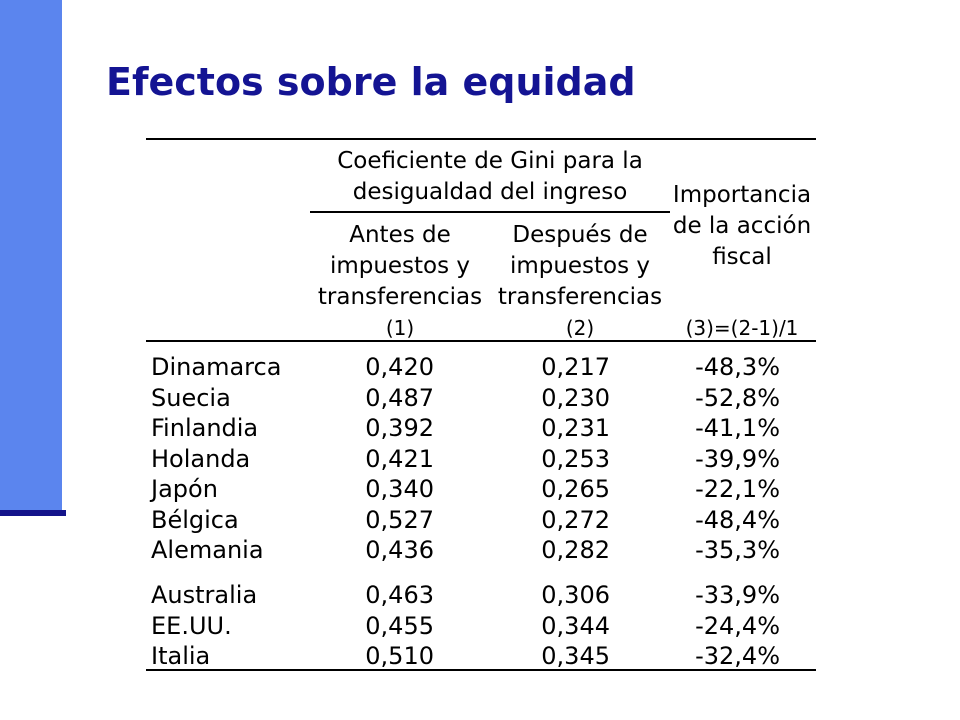  I want to click on country-cell: EE.UU., so click(191, 626).